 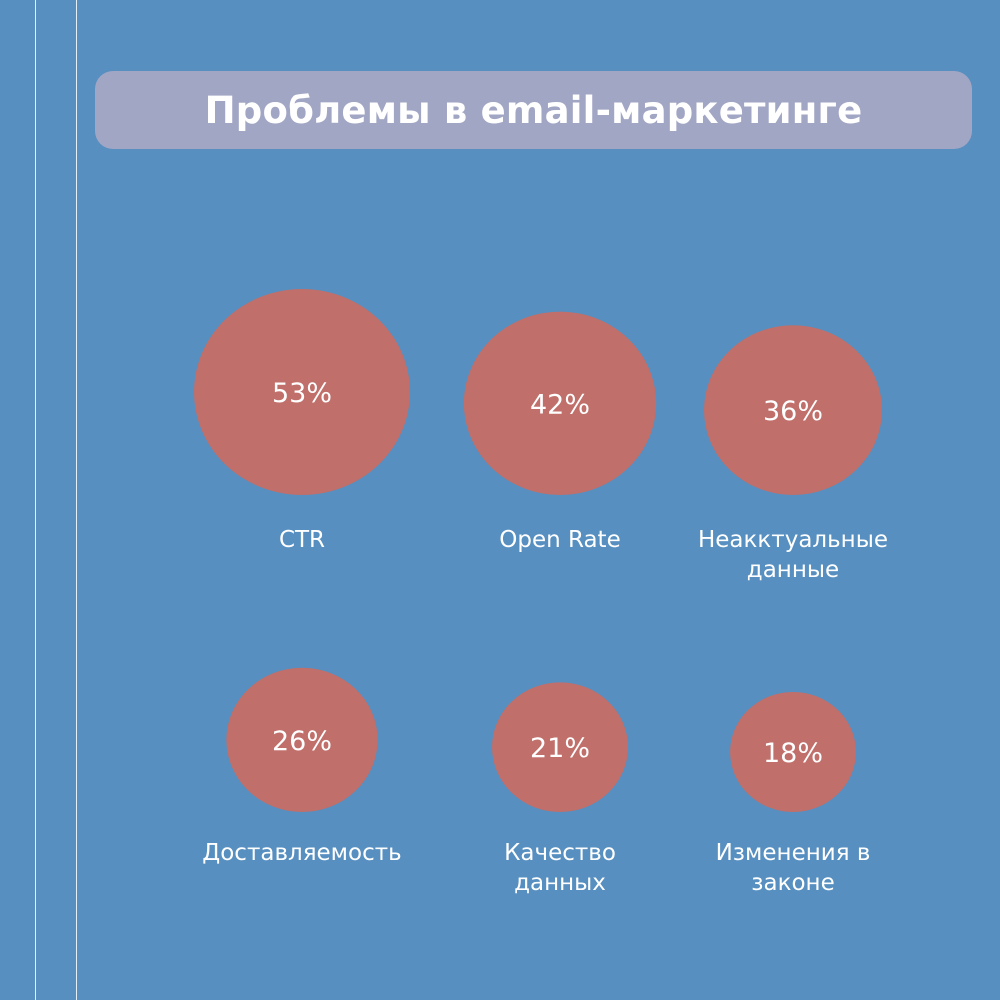 I want to click on bubble-category-label: Качество данных, so click(x=560, y=868).